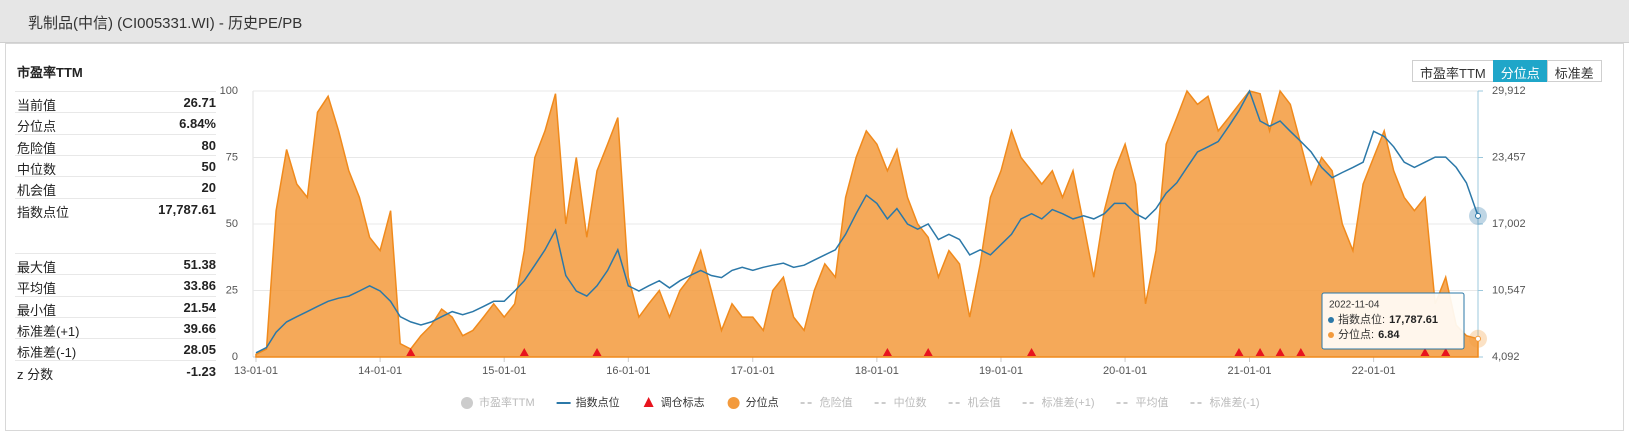  What do you see at coordinates (1356, 334) in the screenshot?
I see `tooltip-label: 分位点:` at bounding box center [1356, 334].